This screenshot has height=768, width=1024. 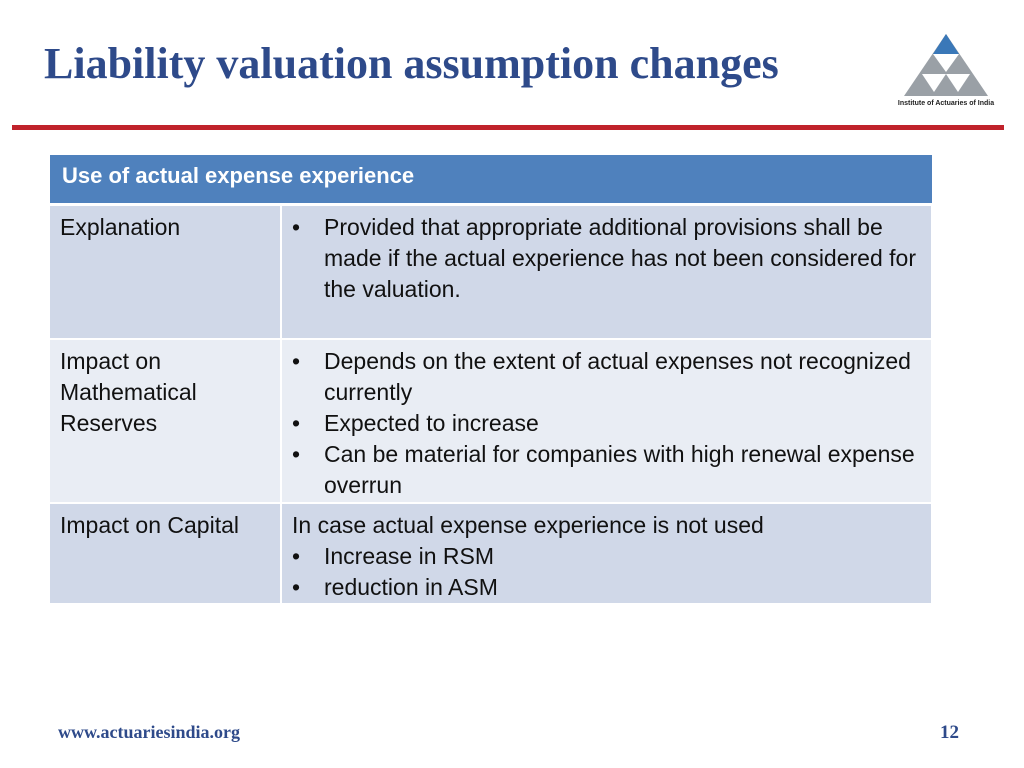 I want to click on row-label-reserves: Impact on Mathematical Reserves, so click(x=166, y=421).